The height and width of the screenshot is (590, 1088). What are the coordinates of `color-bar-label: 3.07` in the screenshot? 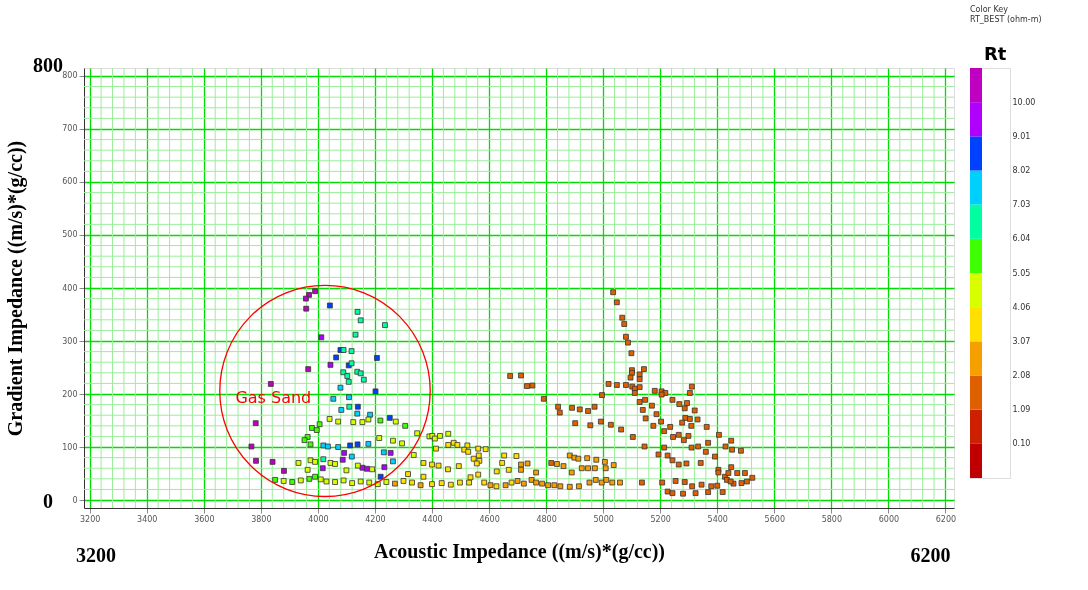 It's located at (1021, 341).